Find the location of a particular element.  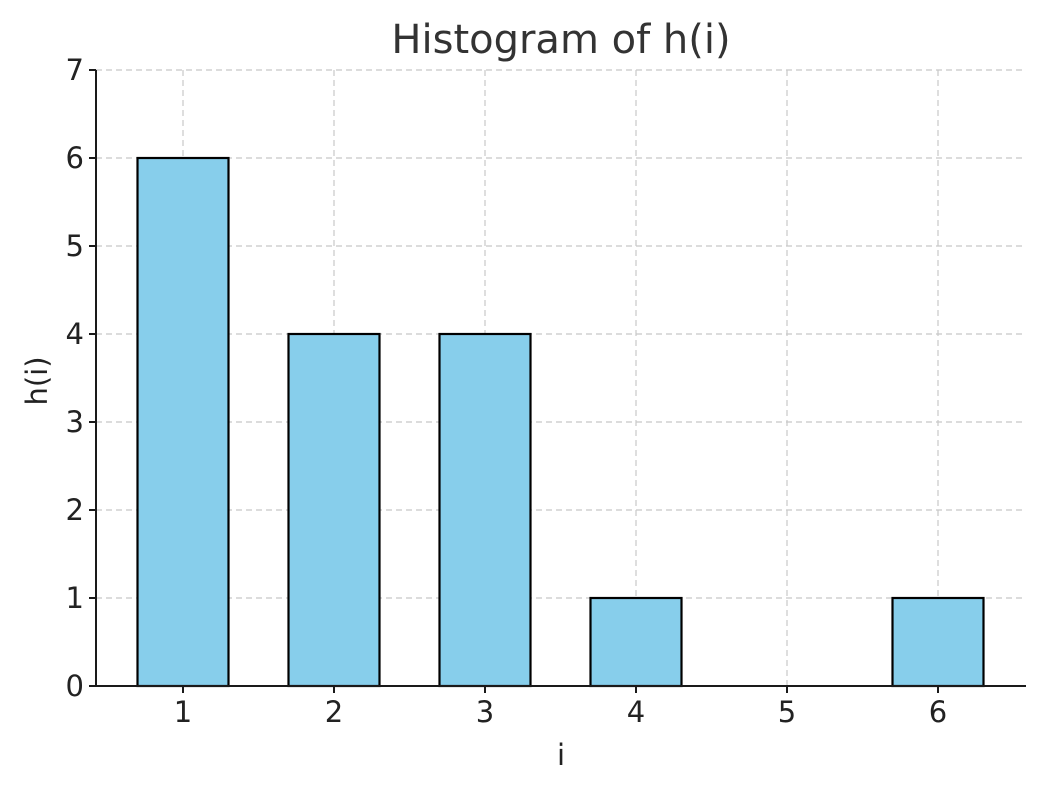

x-tick-label: 2 is located at coordinates (334, 712).